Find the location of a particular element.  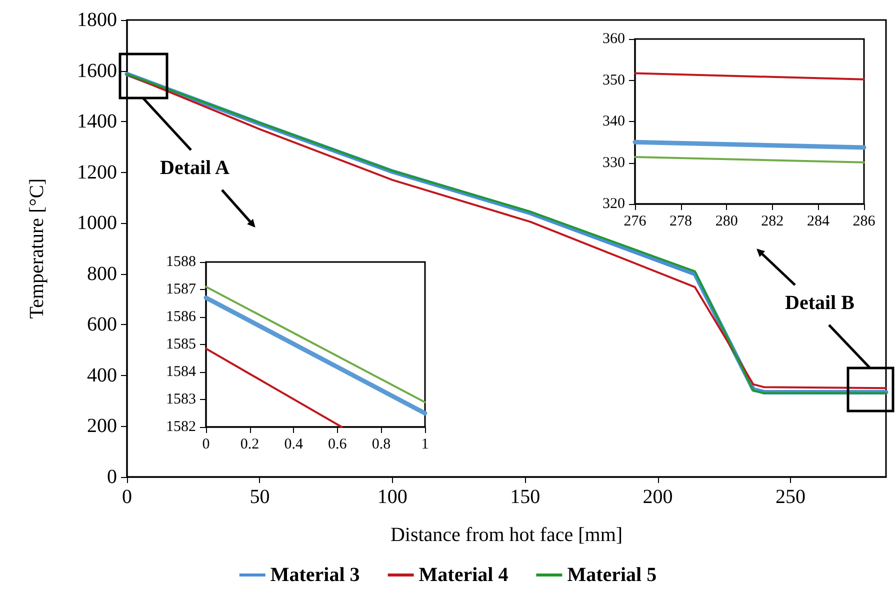

legend-label: Material 4 is located at coordinates (463, 575).